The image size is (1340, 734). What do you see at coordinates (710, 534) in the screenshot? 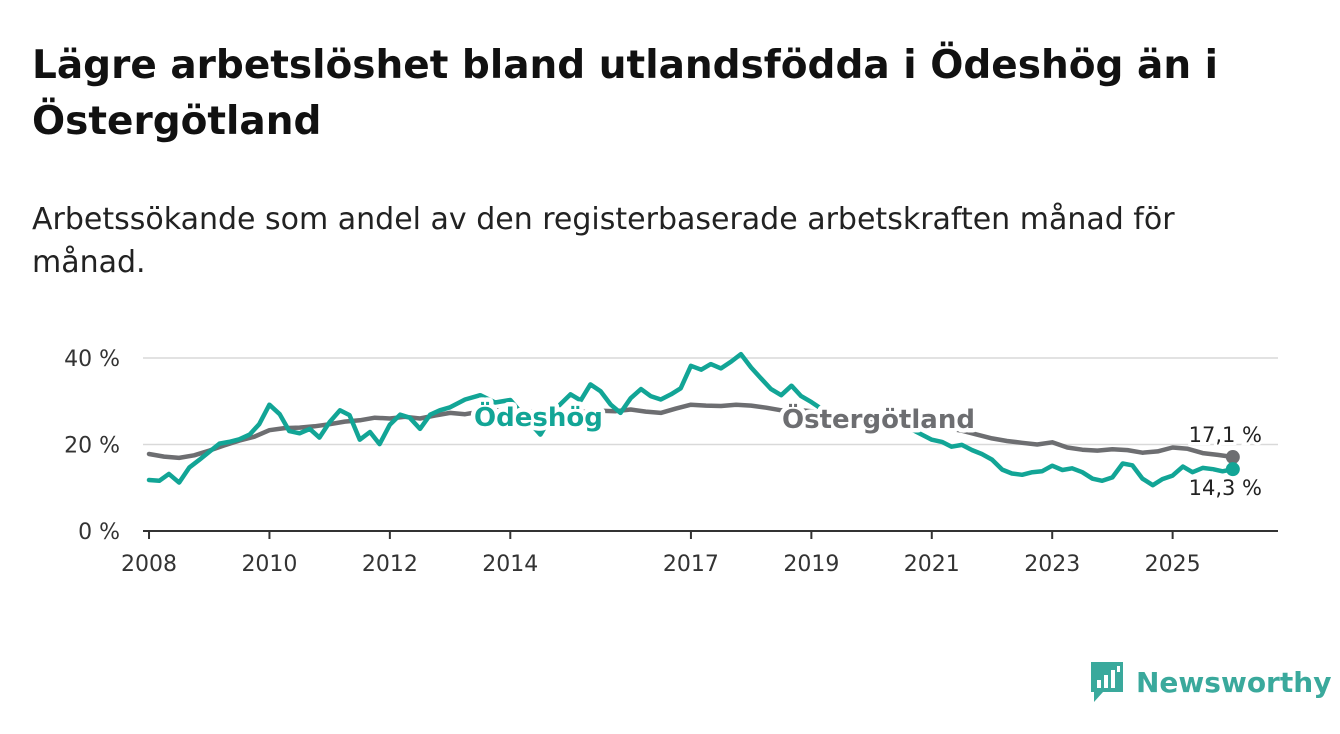
I see `axes` at bounding box center [710, 534].